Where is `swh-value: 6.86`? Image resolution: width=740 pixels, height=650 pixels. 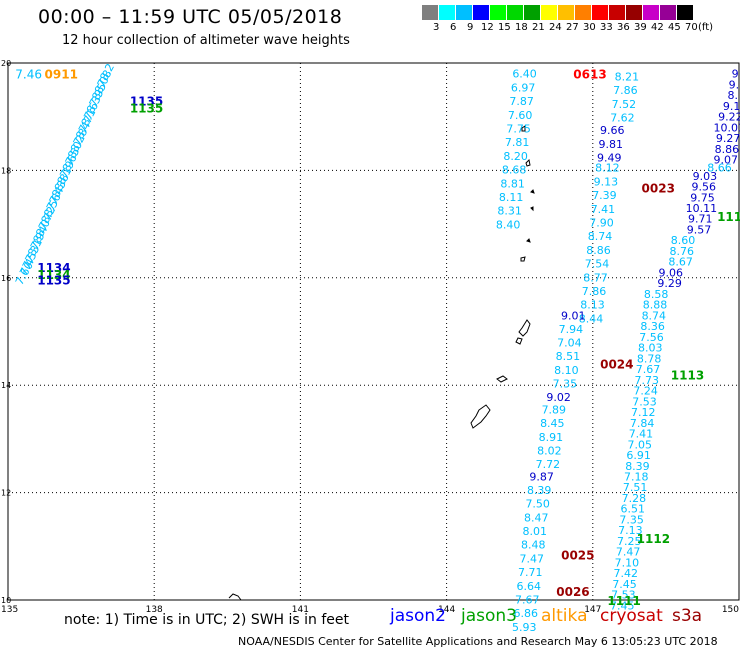 swh-value: 6.86 is located at coordinates (526, 613).